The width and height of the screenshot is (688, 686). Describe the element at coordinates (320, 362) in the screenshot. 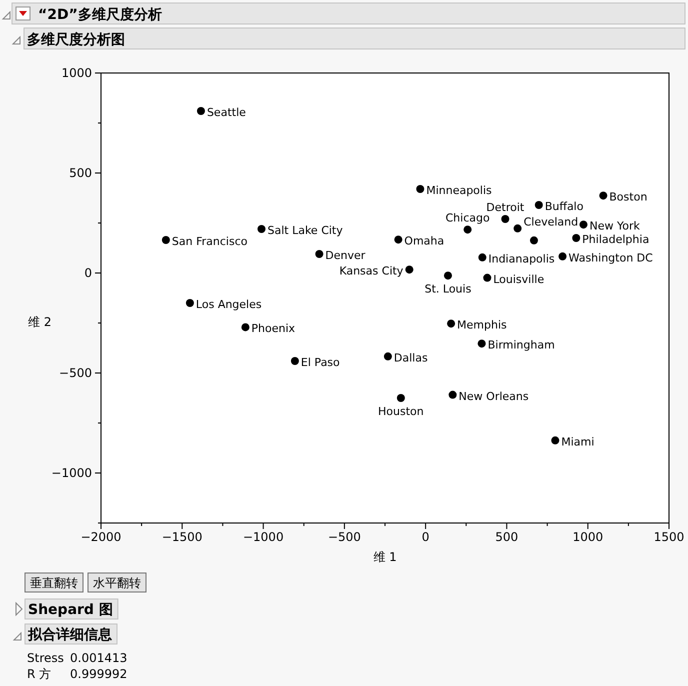

I see `annotation: El Paso` at that location.